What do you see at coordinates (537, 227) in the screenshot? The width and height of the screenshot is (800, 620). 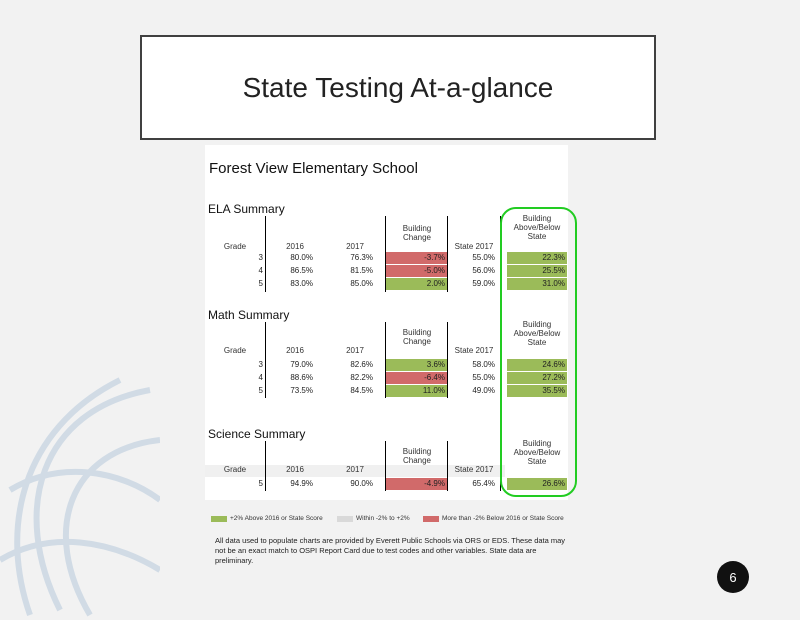 I see `ela-header-above: Building Above/Below State` at bounding box center [537, 227].